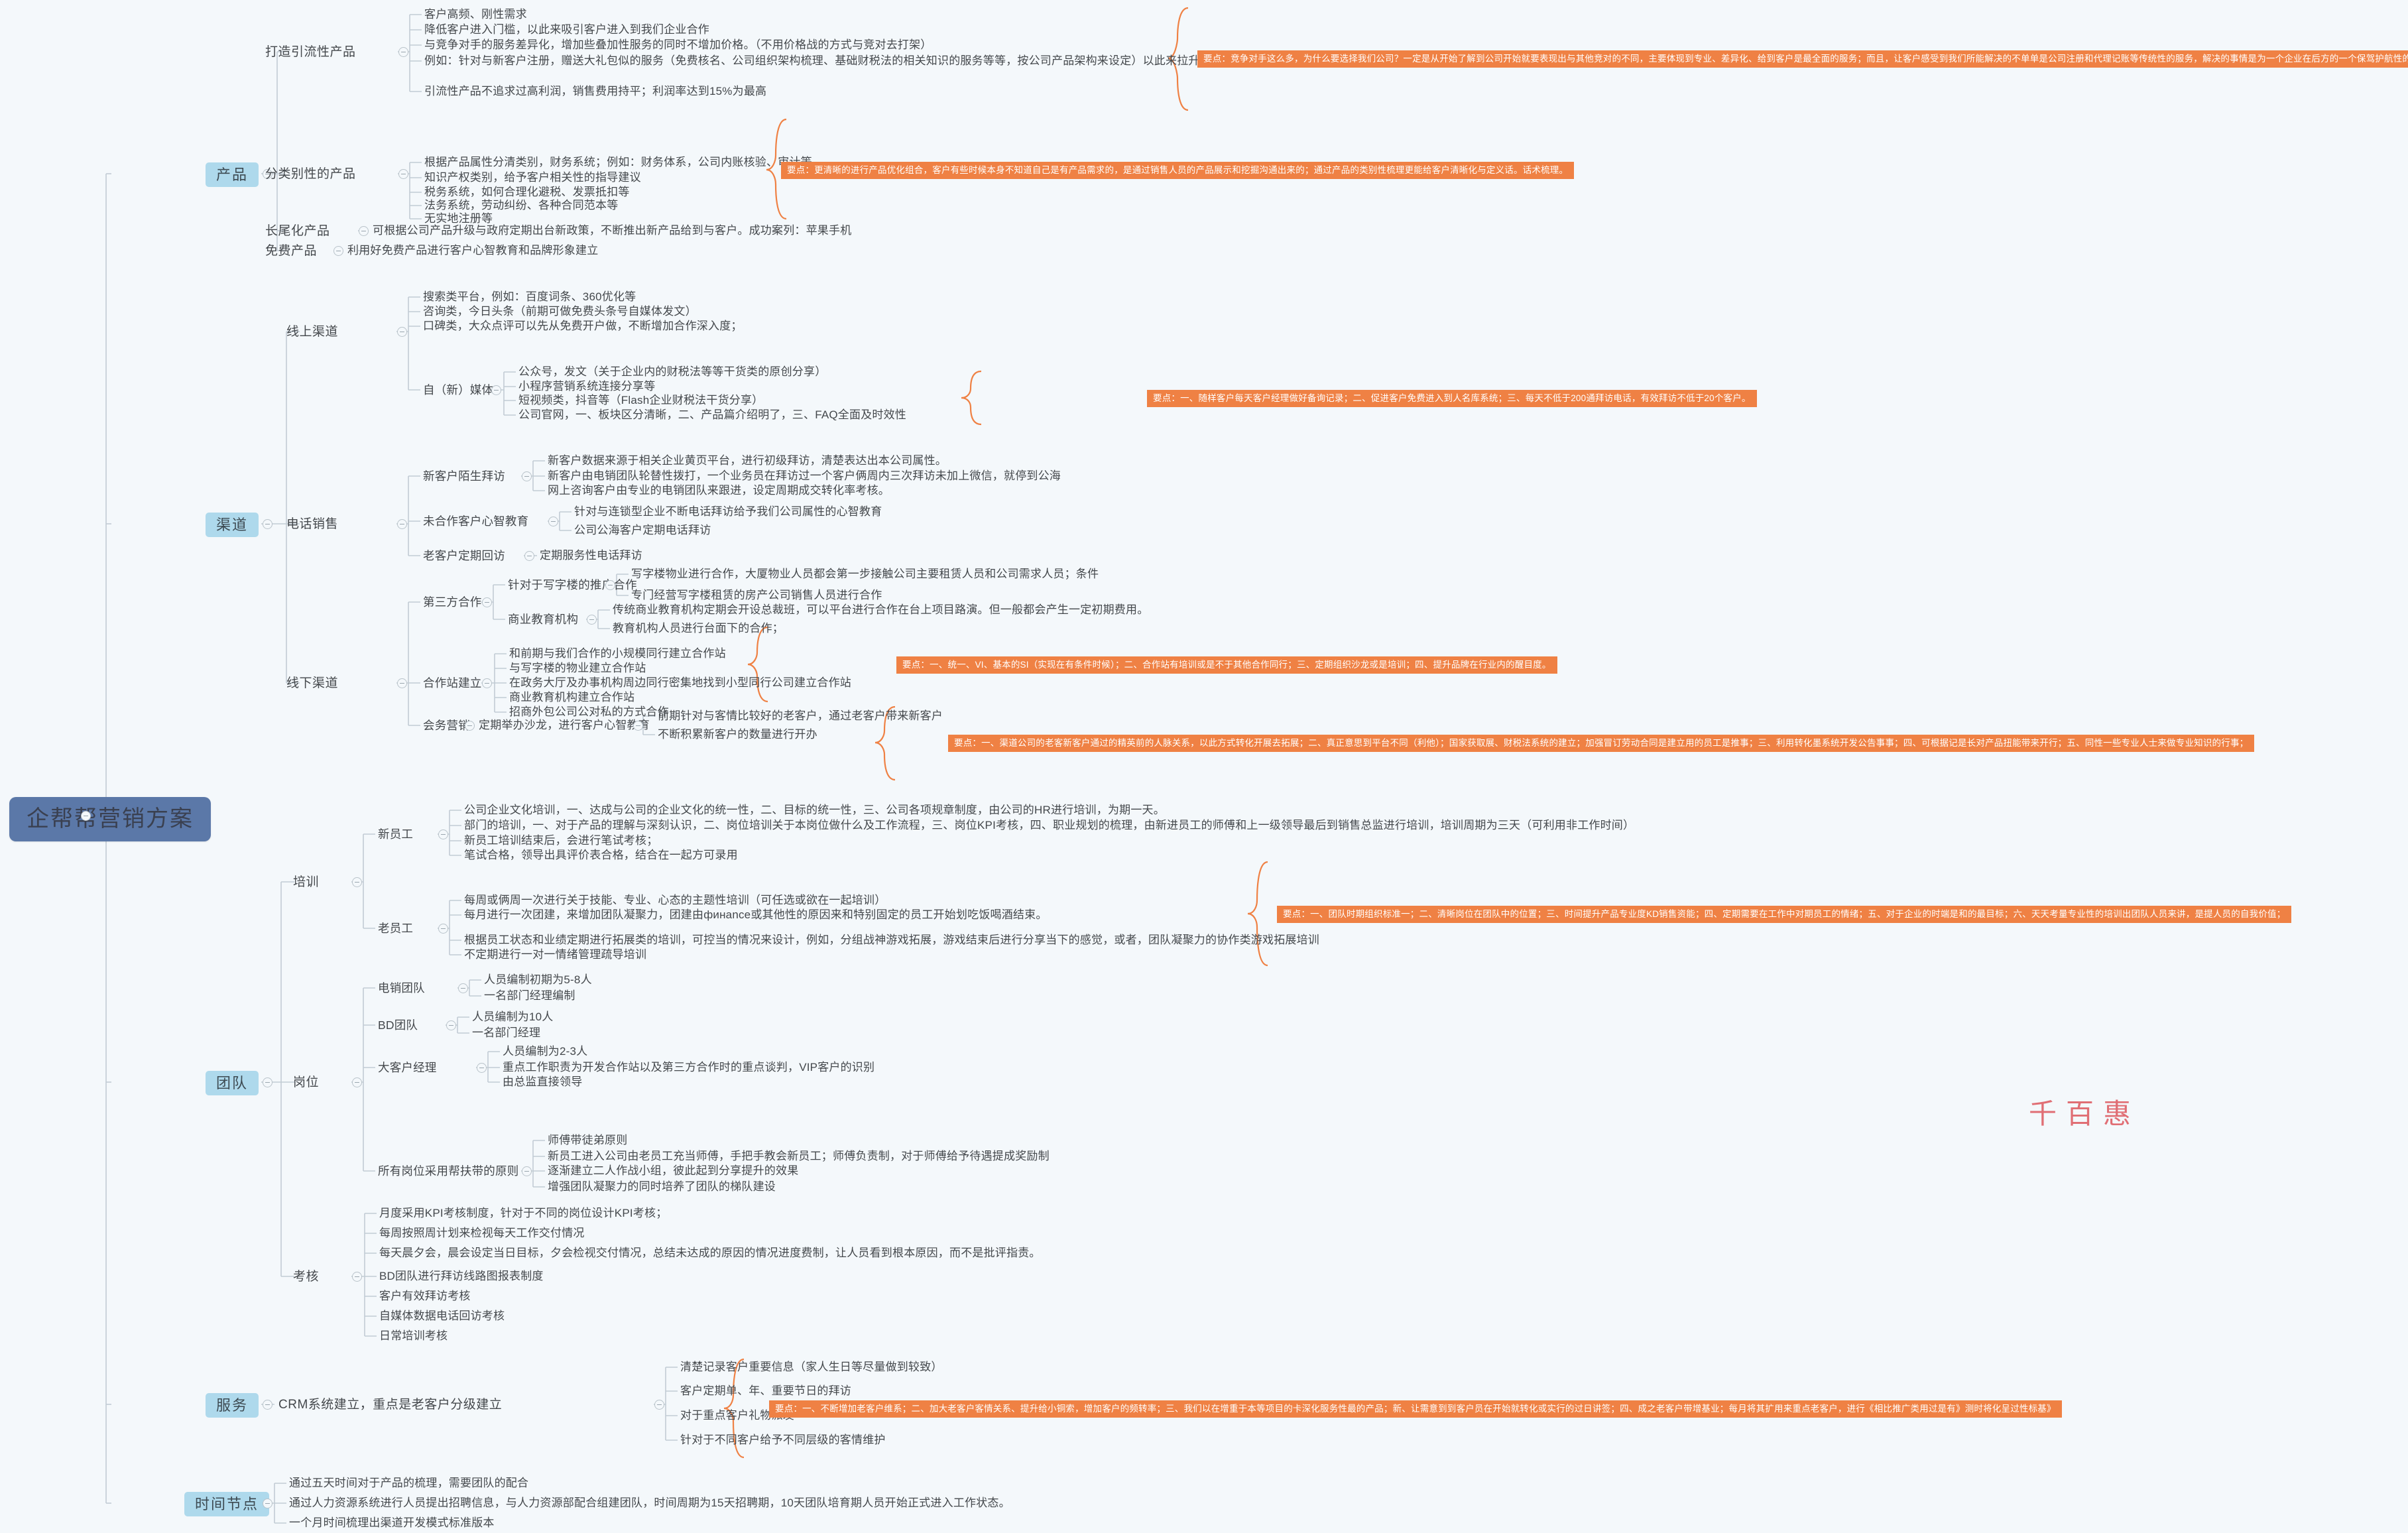  What do you see at coordinates (572, 697) in the screenshot?
I see `leaf-coopstation-3: 商业教育机构建立合作站` at bounding box center [572, 697].